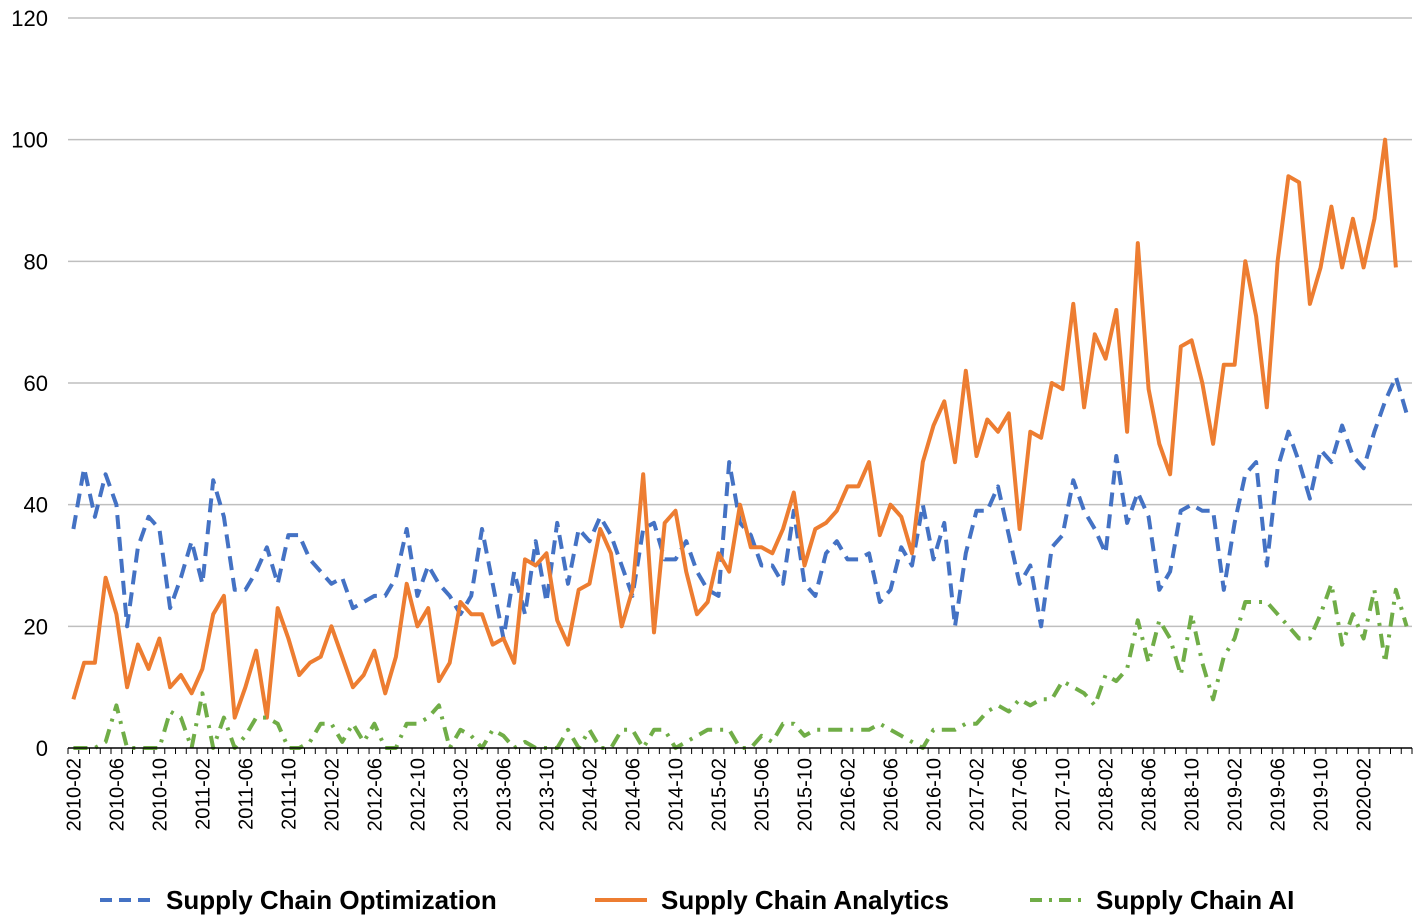  What do you see at coordinates (590, 794) in the screenshot?
I see `x-tick-label: 2014-02` at bounding box center [590, 794].